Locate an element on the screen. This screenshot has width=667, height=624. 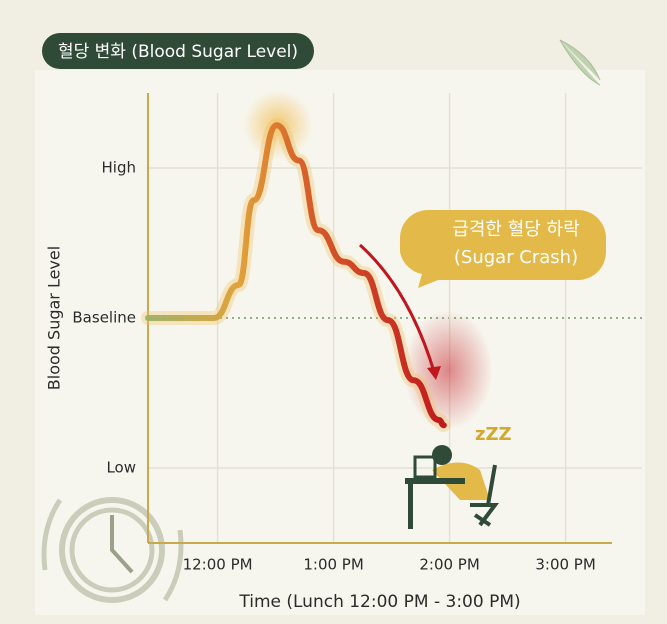
sleep-text: zZZ is located at coordinates (493, 434).